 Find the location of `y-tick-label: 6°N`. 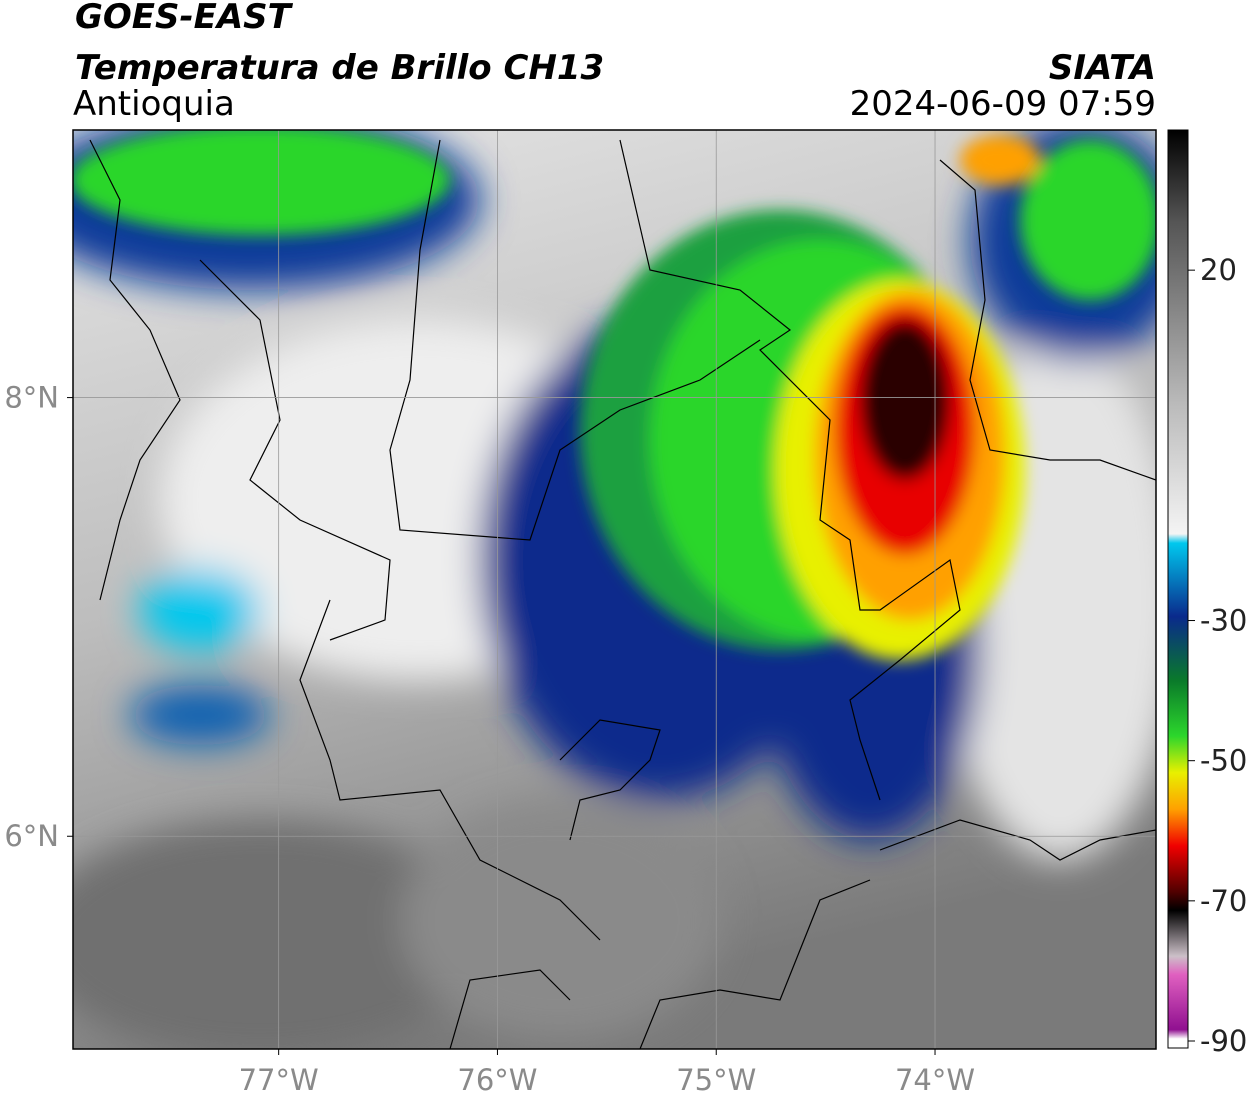

y-tick-label: 6°N is located at coordinates (31, 836).